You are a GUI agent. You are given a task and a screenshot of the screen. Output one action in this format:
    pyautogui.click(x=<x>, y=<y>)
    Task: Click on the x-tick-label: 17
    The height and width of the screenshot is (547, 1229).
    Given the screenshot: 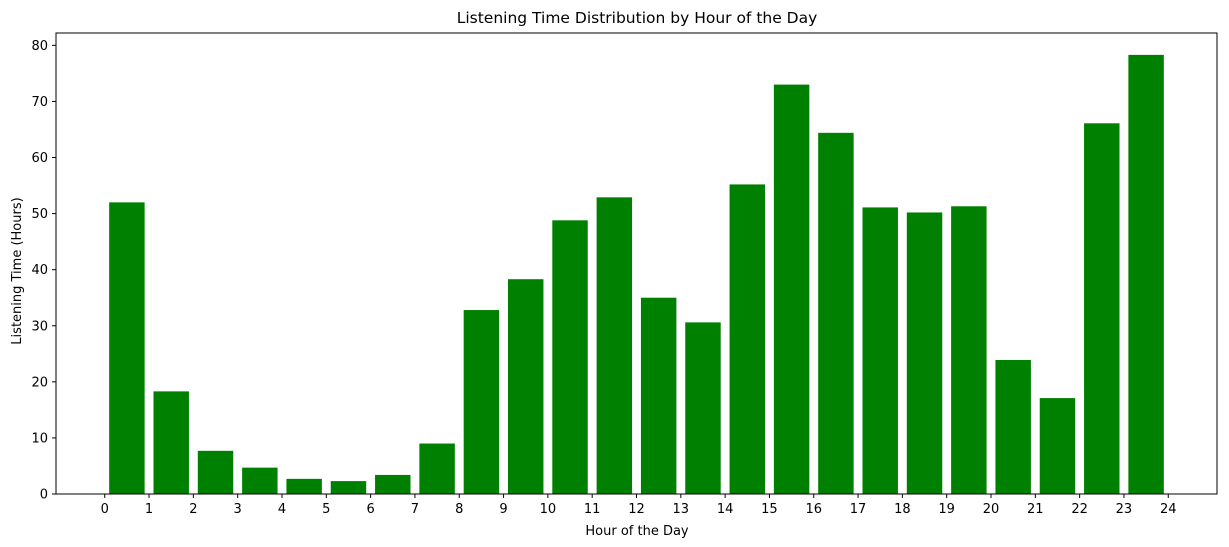 What is the action you would take?
    pyautogui.click(x=858, y=509)
    